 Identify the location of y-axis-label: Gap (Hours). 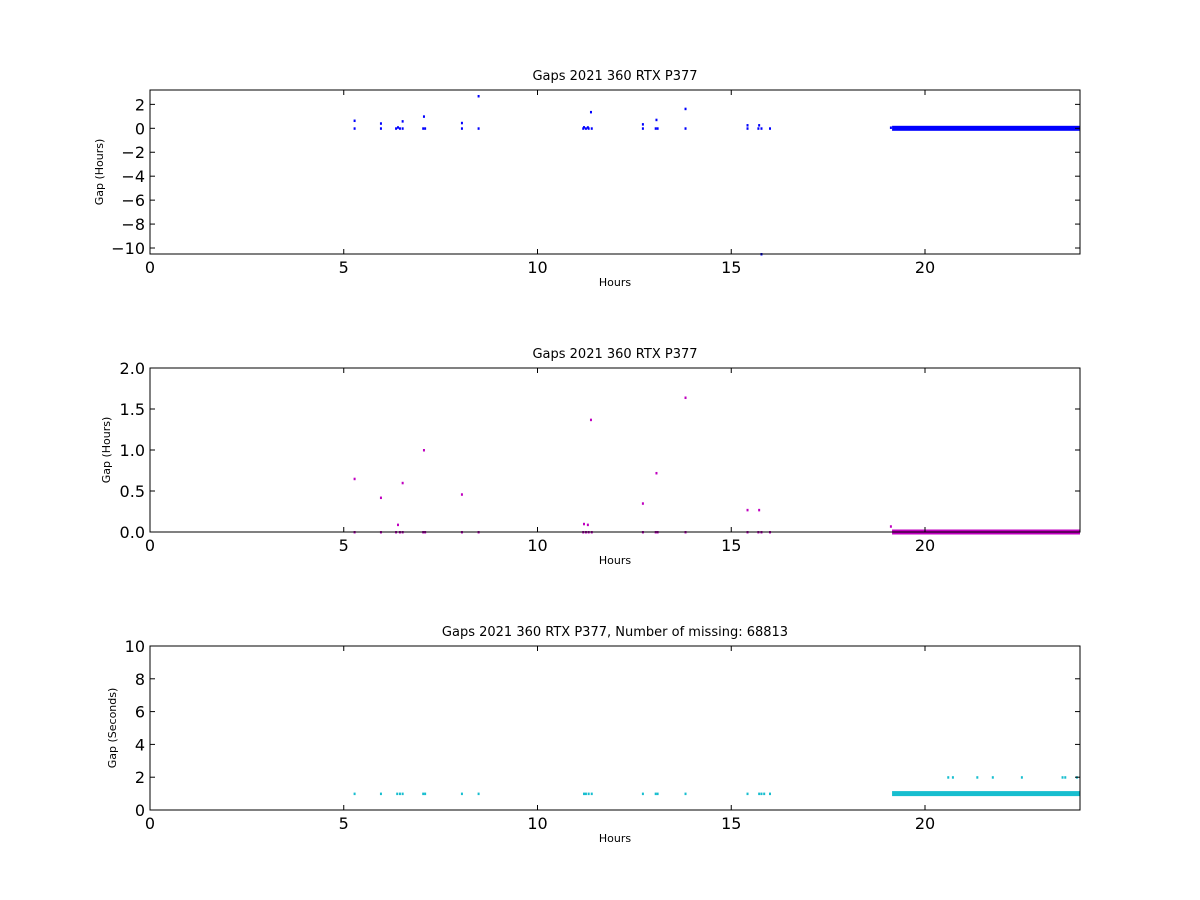
(106, 450).